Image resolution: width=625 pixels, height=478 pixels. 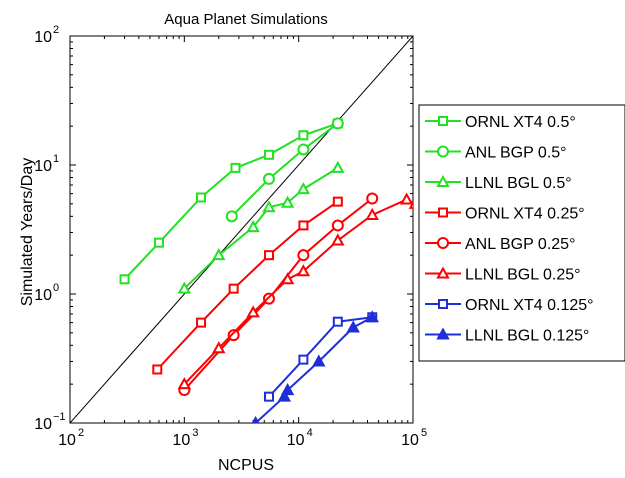 I want to click on legend-entry: ORNL XT4 0.25°, so click(x=505, y=214).